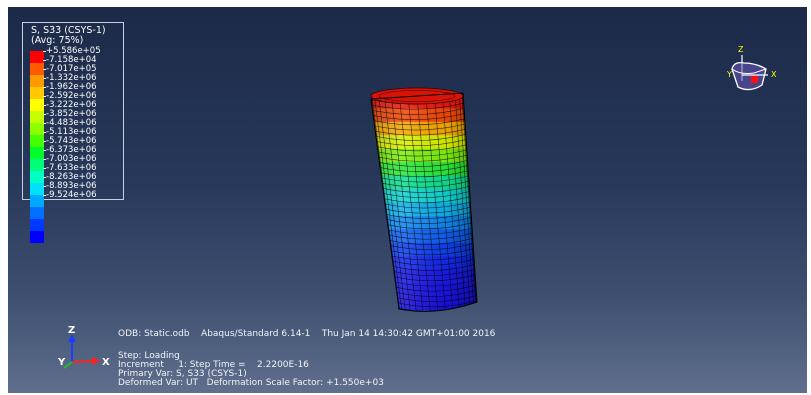 This screenshot has width=811, height=395. I want to click on triad-x-label: X, so click(106, 362).